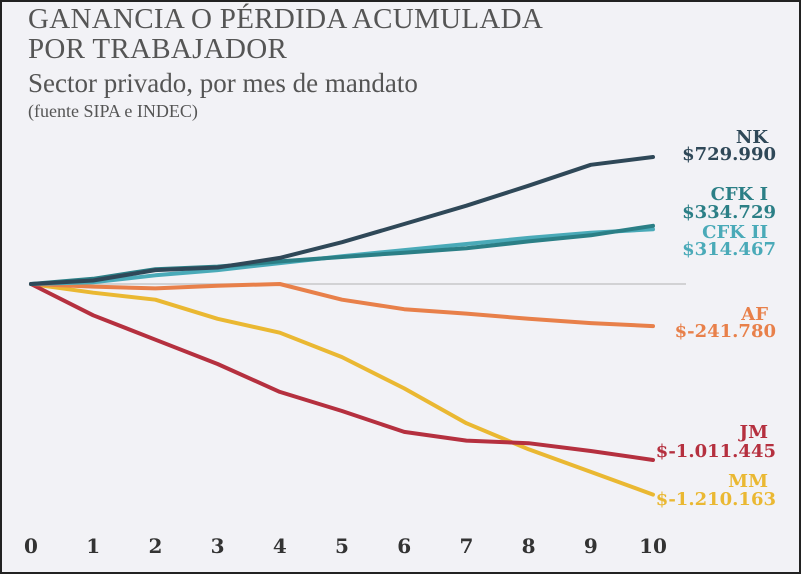  What do you see at coordinates (31, 546) in the screenshot?
I see `x-tick-label: 0` at bounding box center [31, 546].